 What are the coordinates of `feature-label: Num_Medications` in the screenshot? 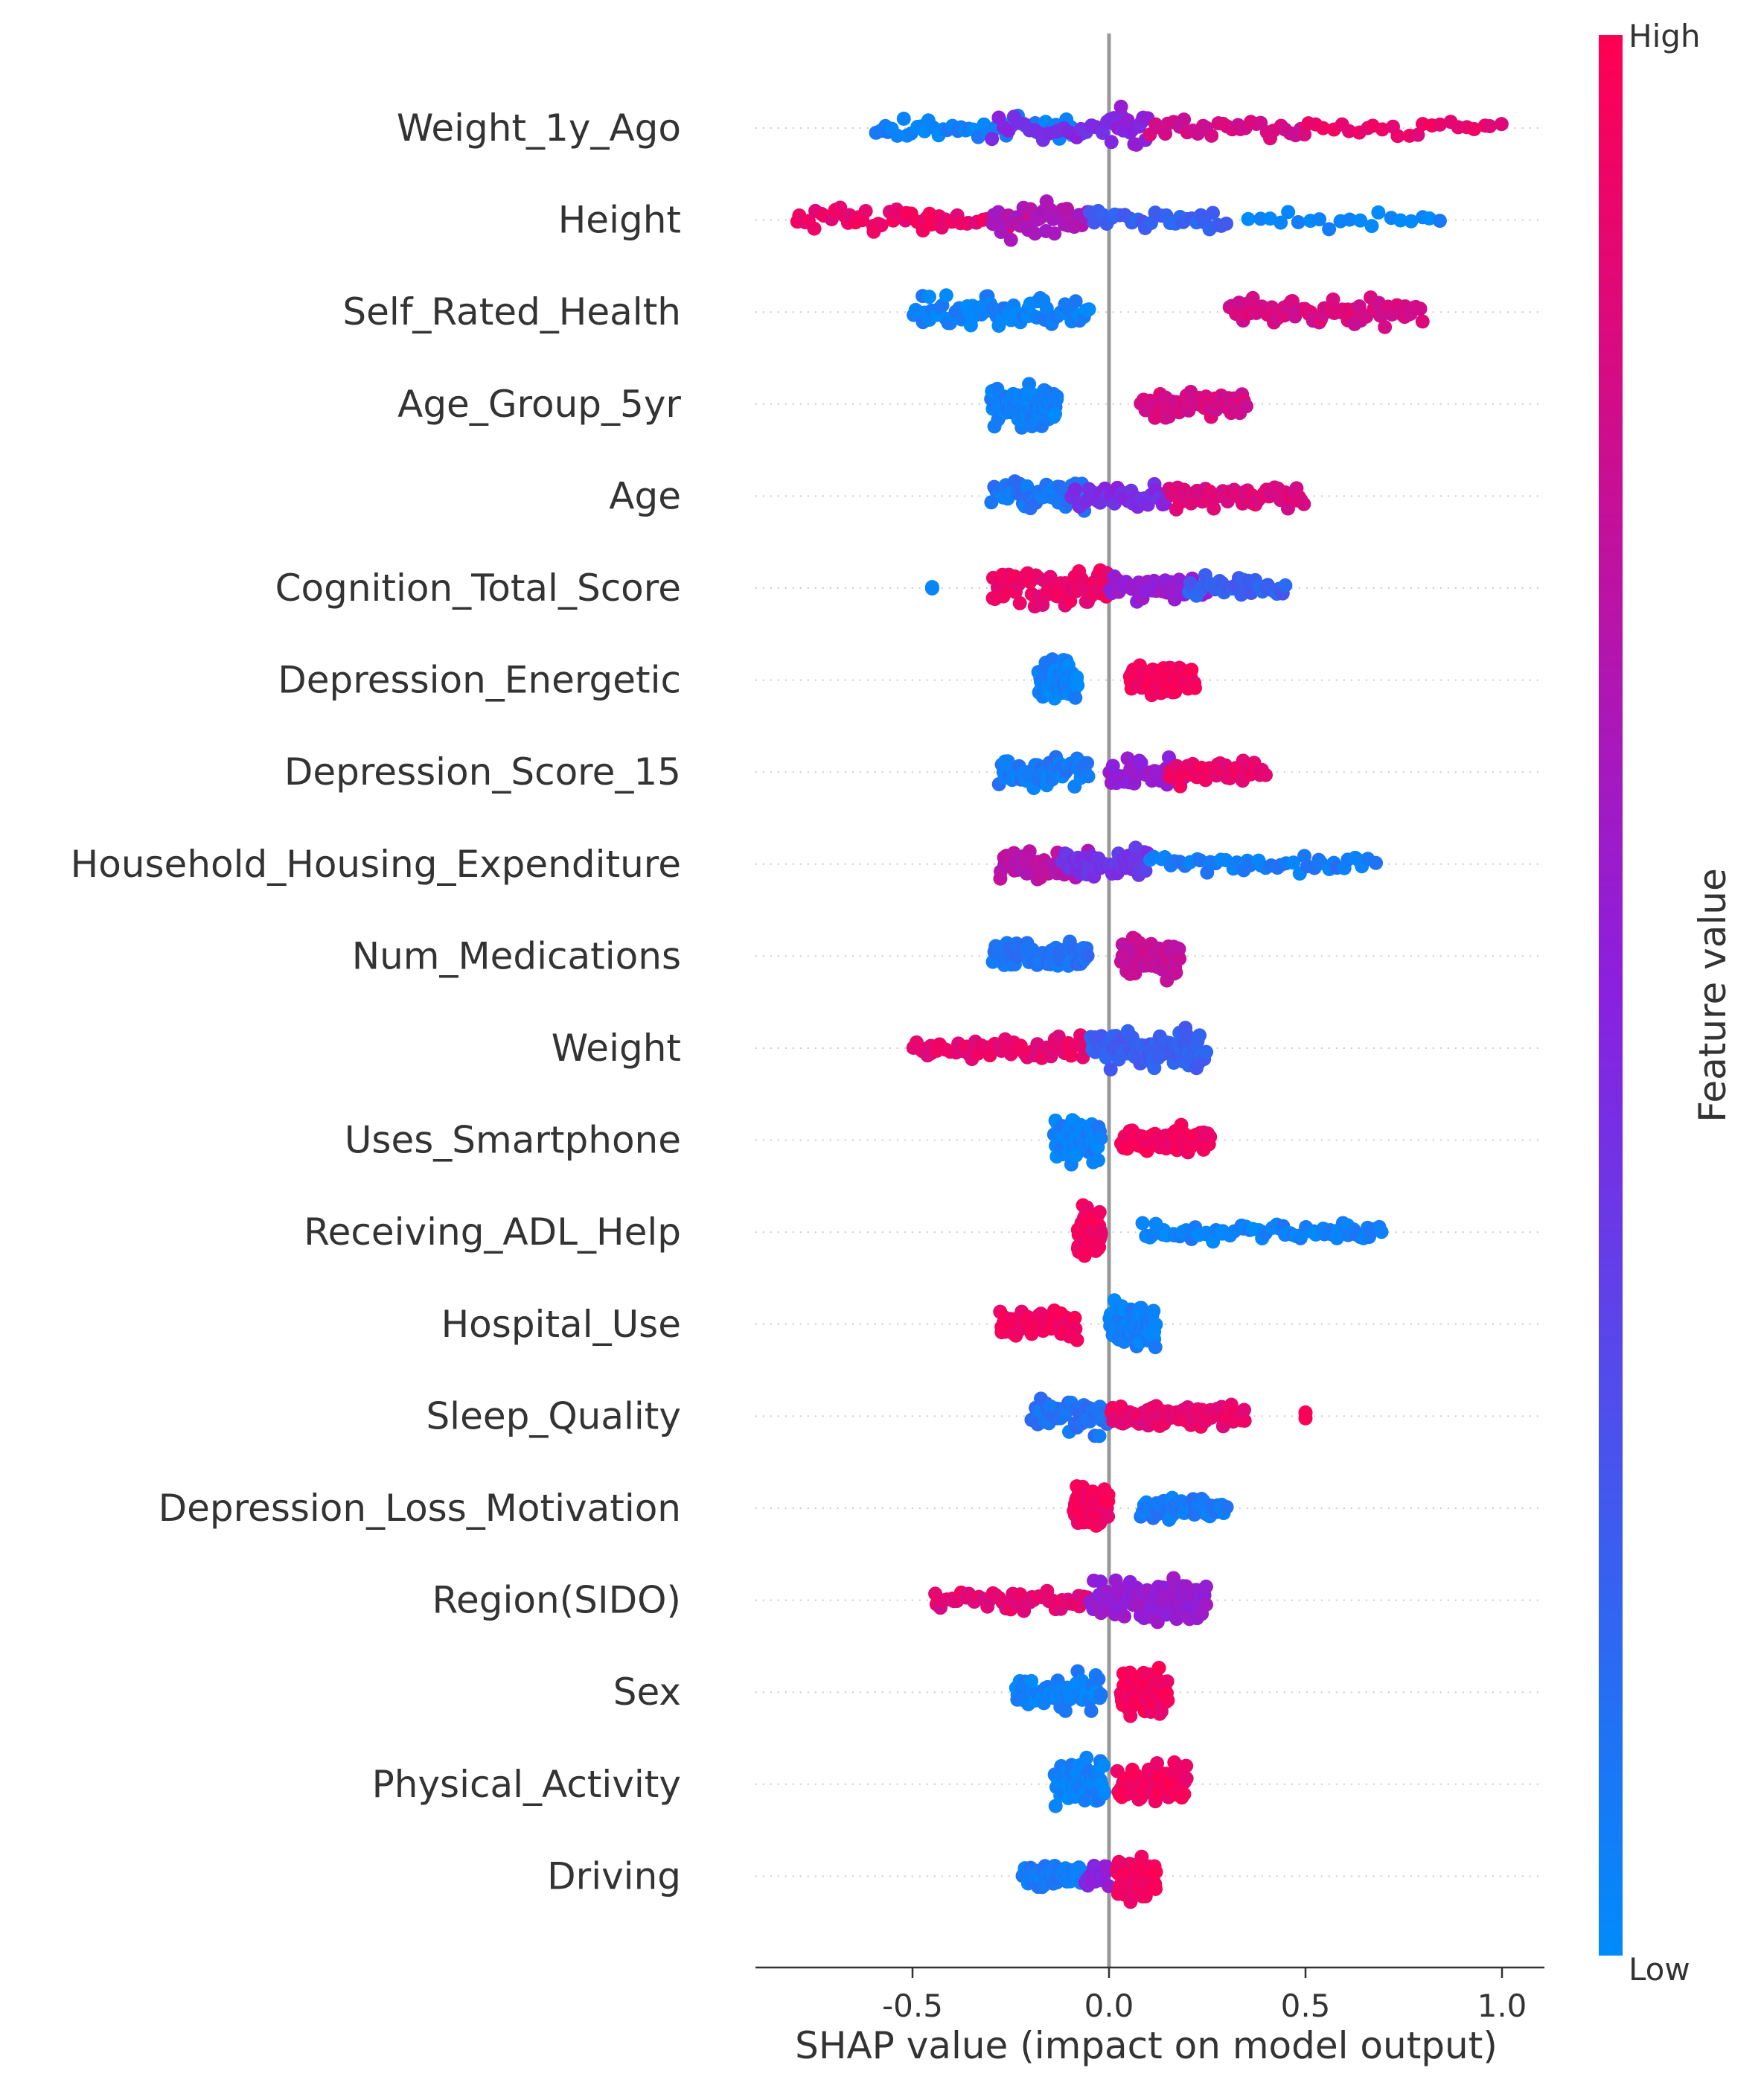 It's located at (516, 955).